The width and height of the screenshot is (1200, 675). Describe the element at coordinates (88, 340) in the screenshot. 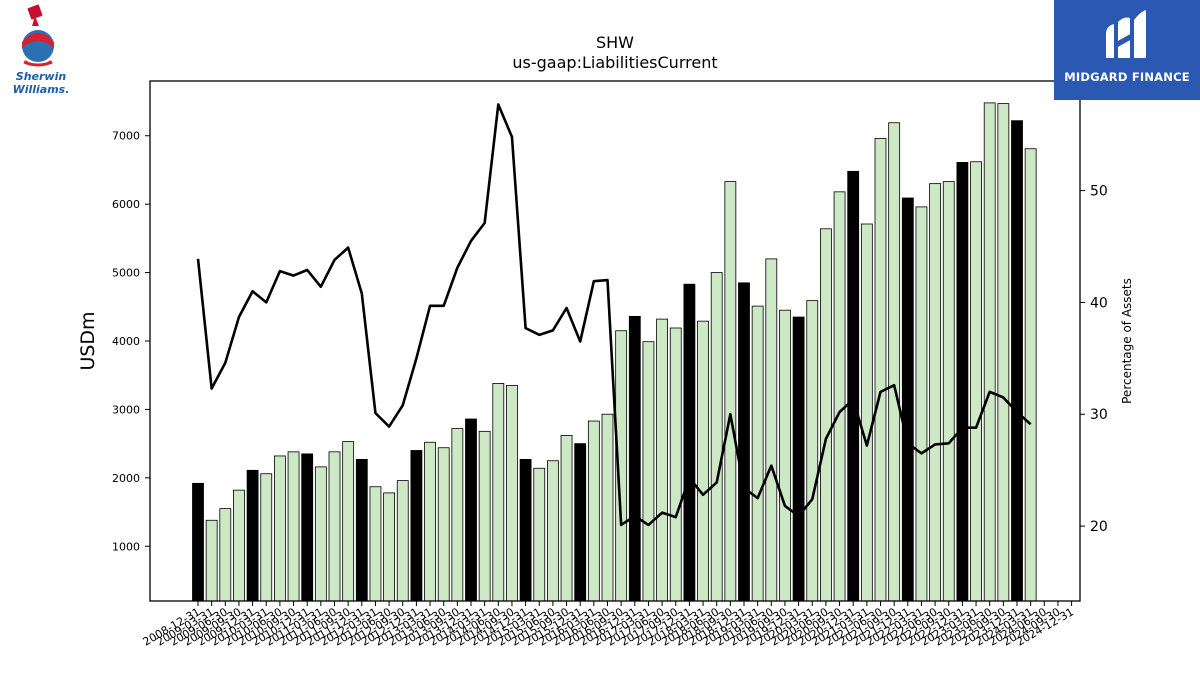

I see `y-axis-label: USDm` at that location.